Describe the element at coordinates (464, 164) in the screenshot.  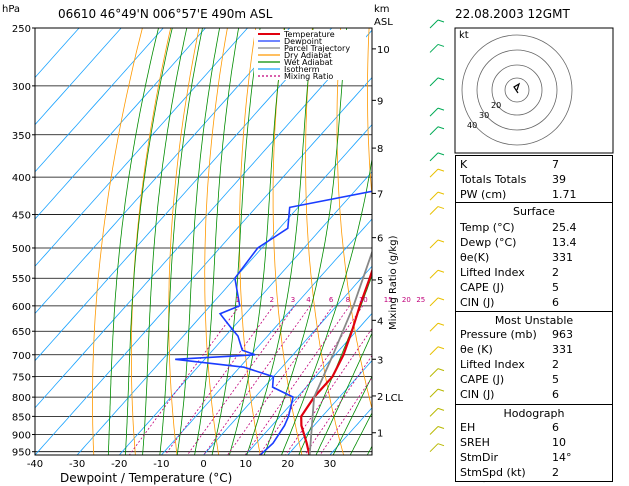
I see `index-key: K` at that location.